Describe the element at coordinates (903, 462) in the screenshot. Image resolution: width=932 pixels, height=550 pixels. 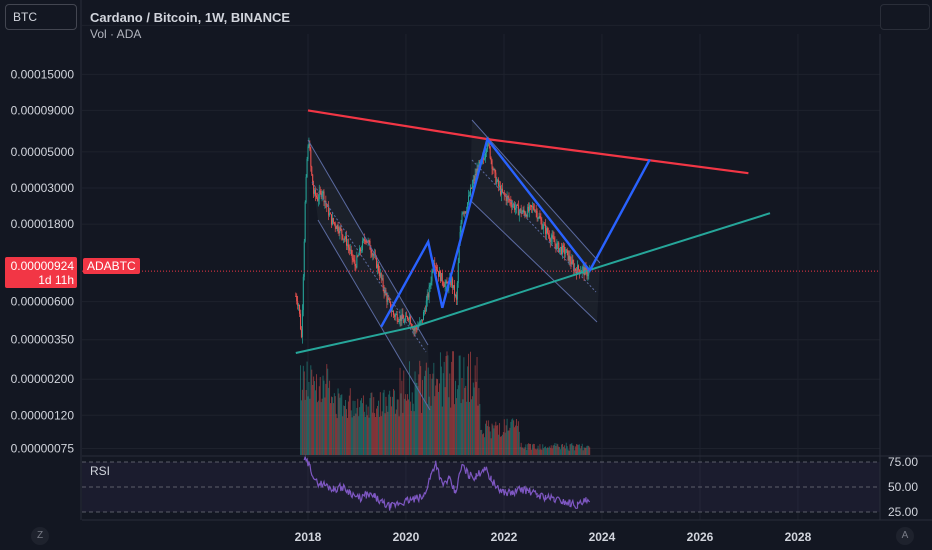
I see `rsi-tick-label: 75.00` at that location.